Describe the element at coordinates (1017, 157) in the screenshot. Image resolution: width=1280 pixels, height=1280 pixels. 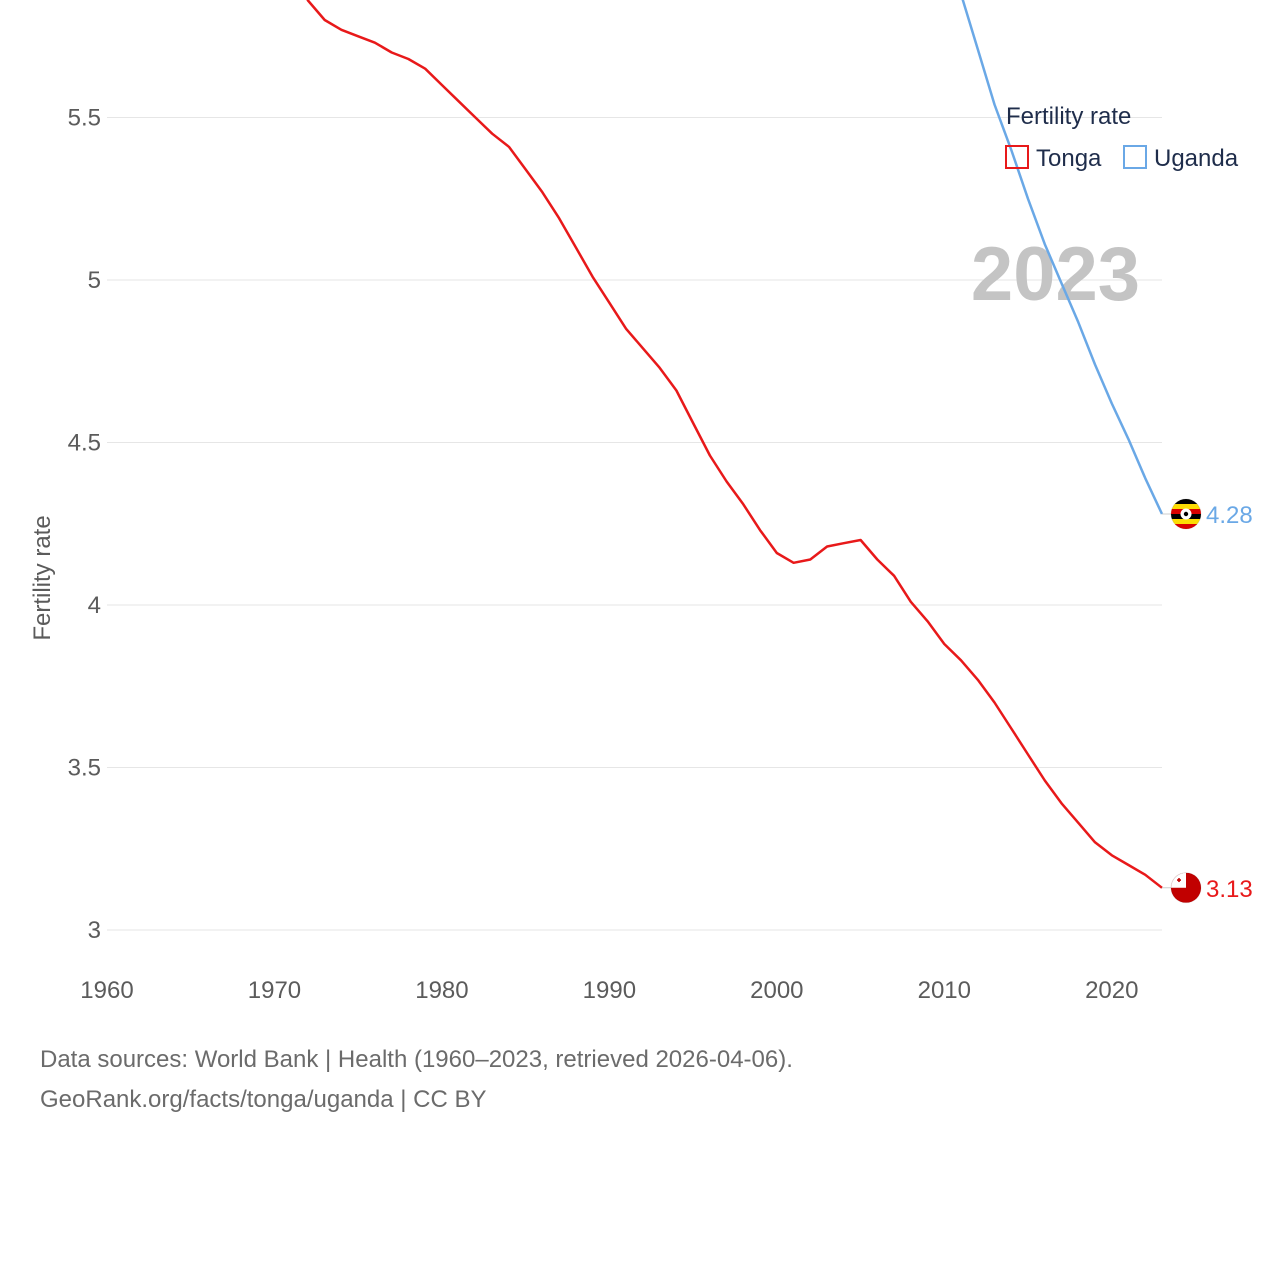
I see `legend-swatch-tonga` at that location.